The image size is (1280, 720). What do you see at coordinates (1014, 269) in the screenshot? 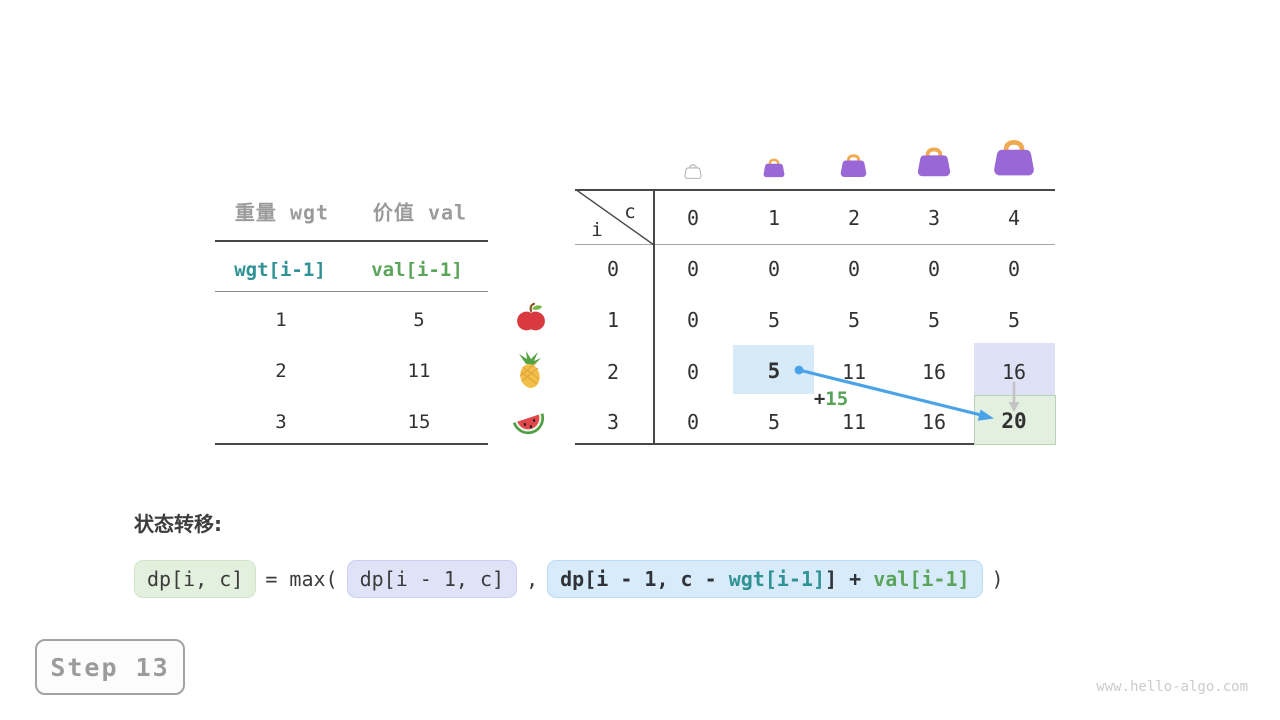
I see `dp-cell-r0-c4: 0` at bounding box center [1014, 269].